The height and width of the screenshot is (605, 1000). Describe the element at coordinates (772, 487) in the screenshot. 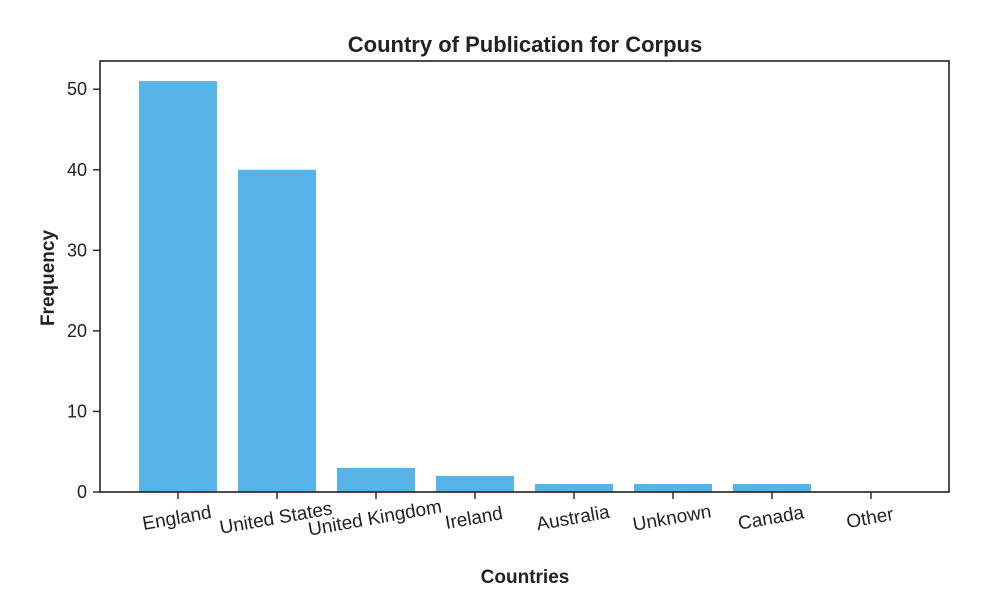

I see `bar-canada` at that location.